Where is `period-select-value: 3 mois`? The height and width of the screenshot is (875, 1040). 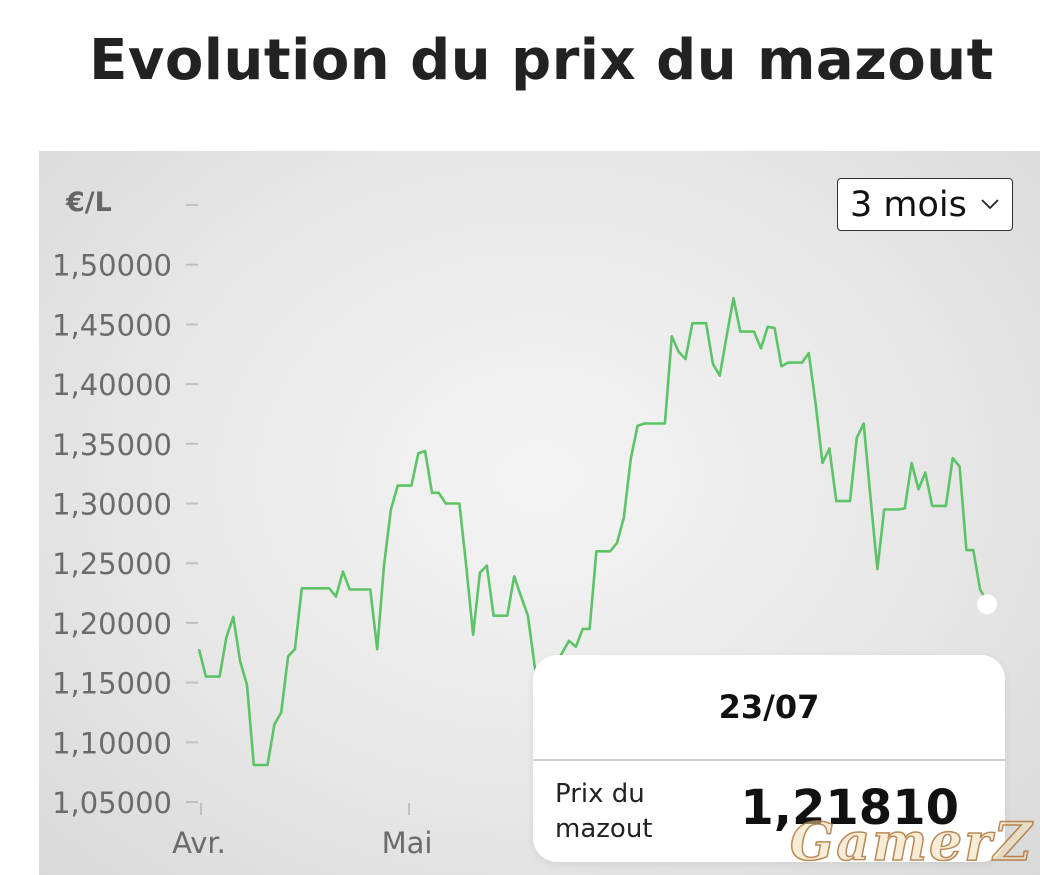 period-select-value: 3 mois is located at coordinates (908, 204).